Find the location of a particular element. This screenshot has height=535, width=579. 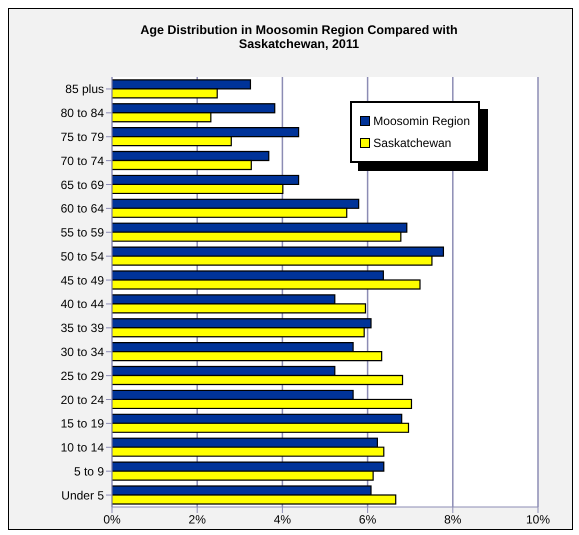

y-tick-label: 30 to 34 is located at coordinates (82, 351).